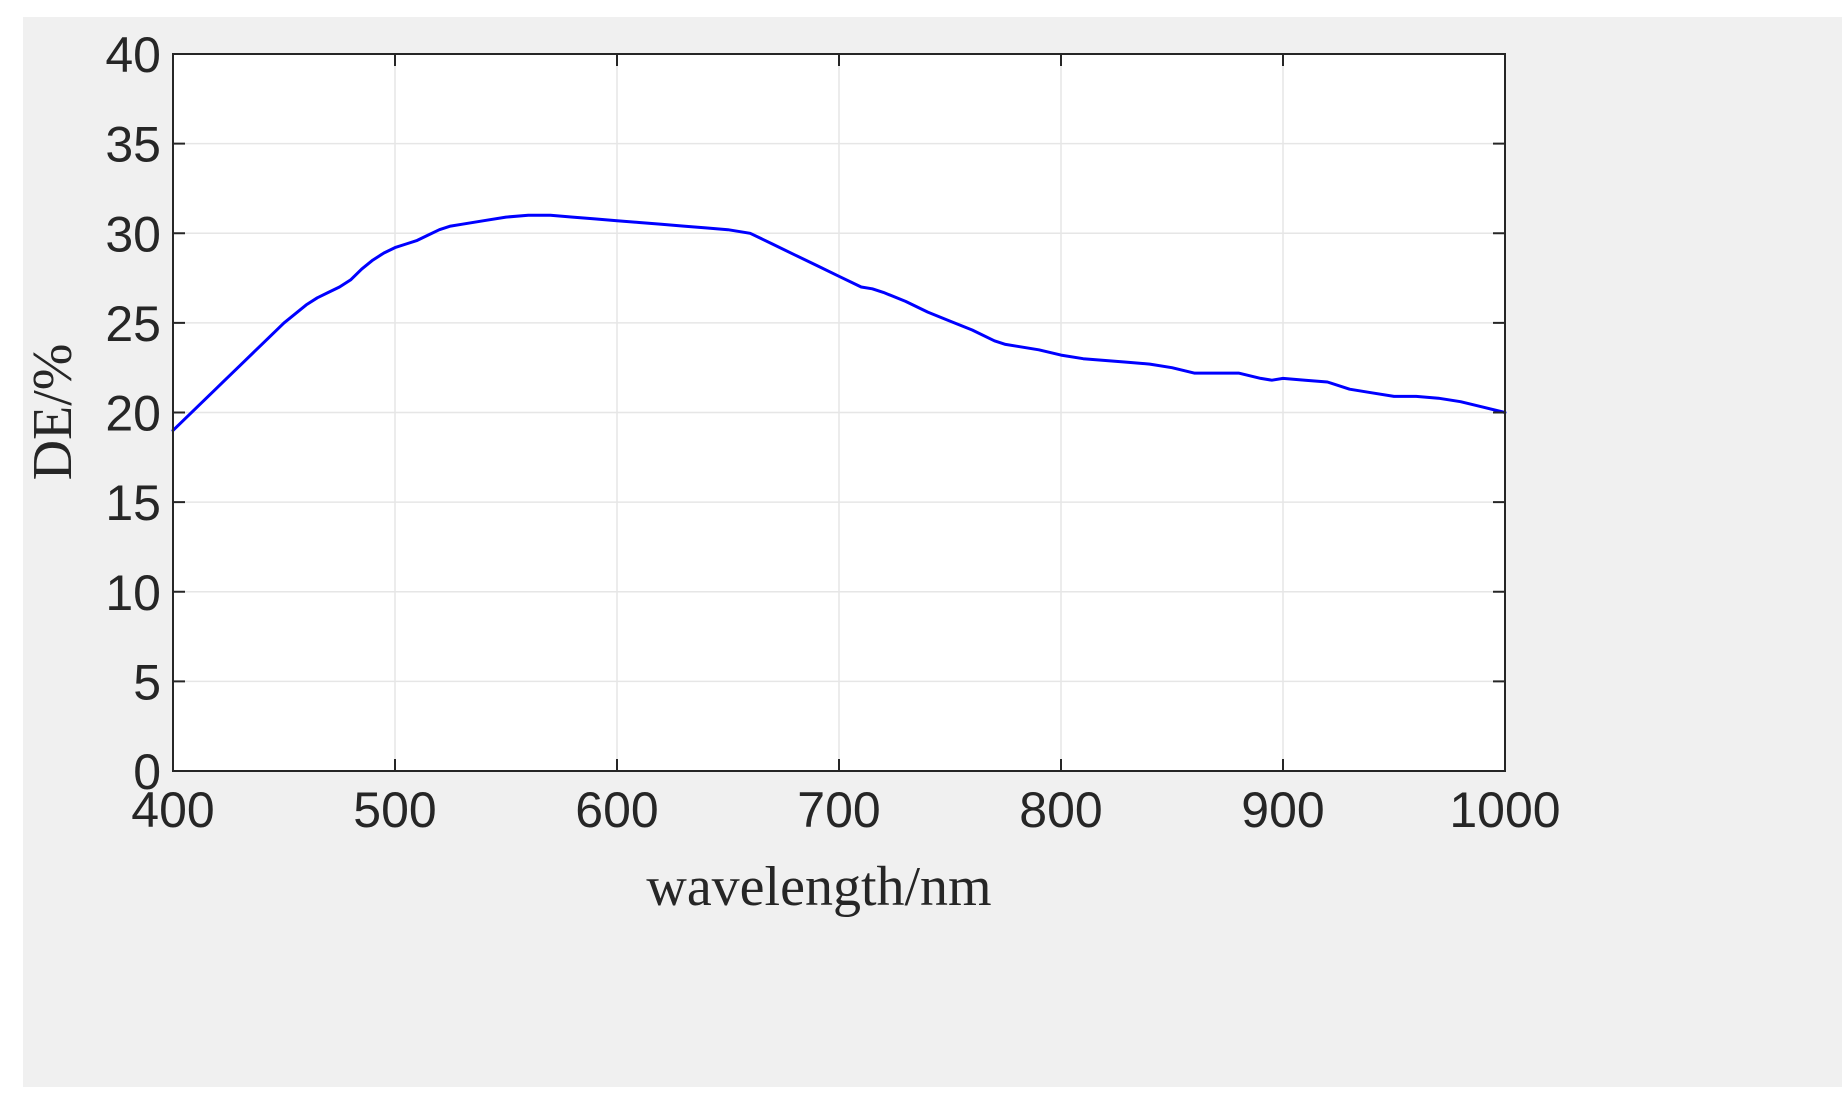  Describe the element at coordinates (838, 810) in the screenshot. I see `x-tick-label: 700` at that location.